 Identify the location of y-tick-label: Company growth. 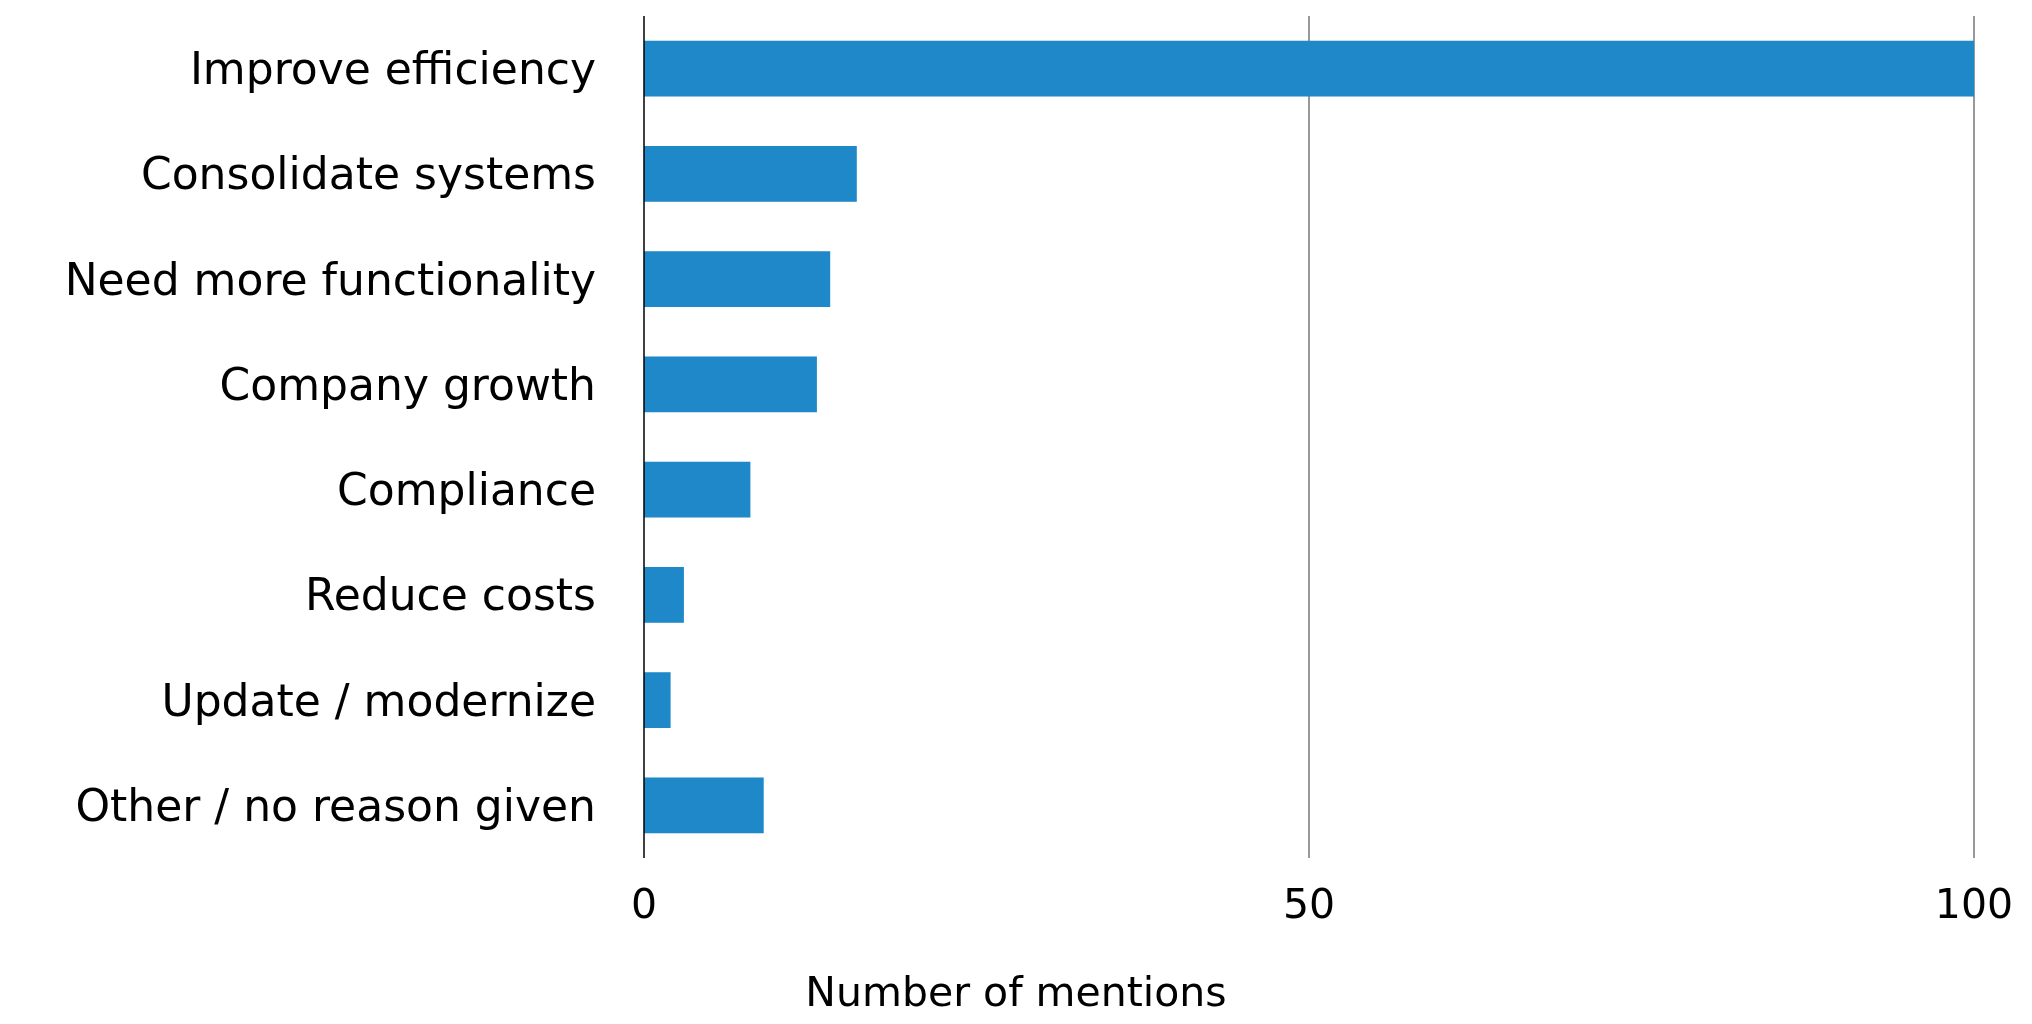
(407, 384).